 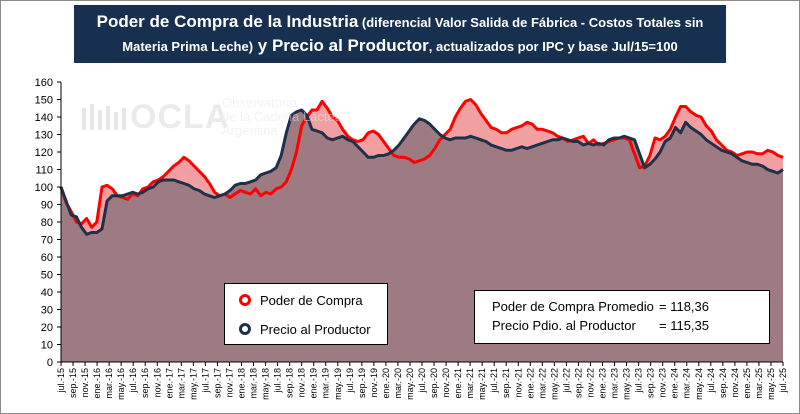 I want to click on x-tick-label: jul.-19, so click(x=350, y=381).